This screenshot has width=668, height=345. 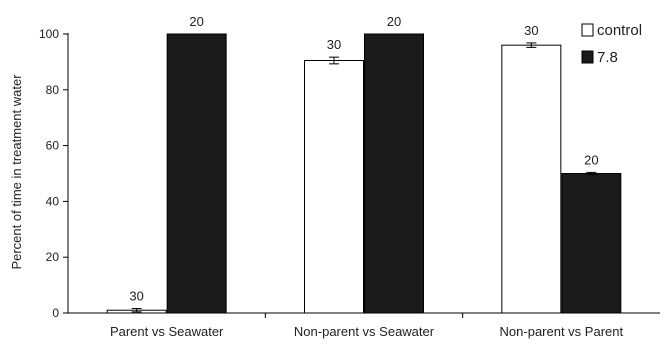 I want to click on legend-label: control, so click(x=619, y=30).